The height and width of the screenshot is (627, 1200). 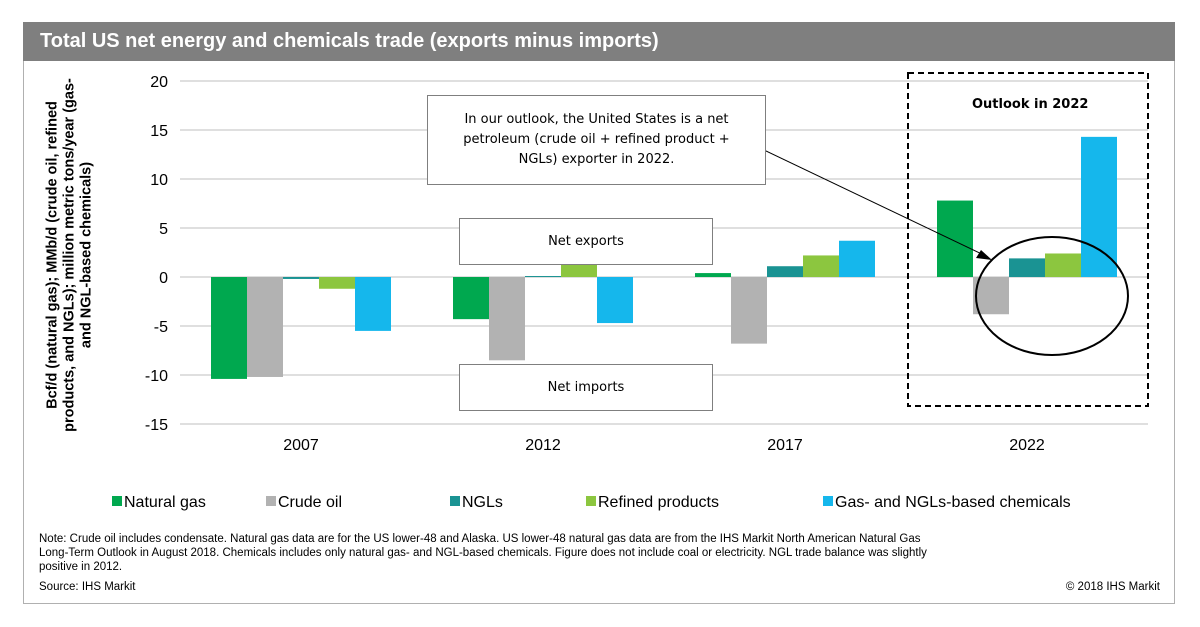 What do you see at coordinates (159, 82) in the screenshot?
I see `y-tick-label: 20` at bounding box center [159, 82].